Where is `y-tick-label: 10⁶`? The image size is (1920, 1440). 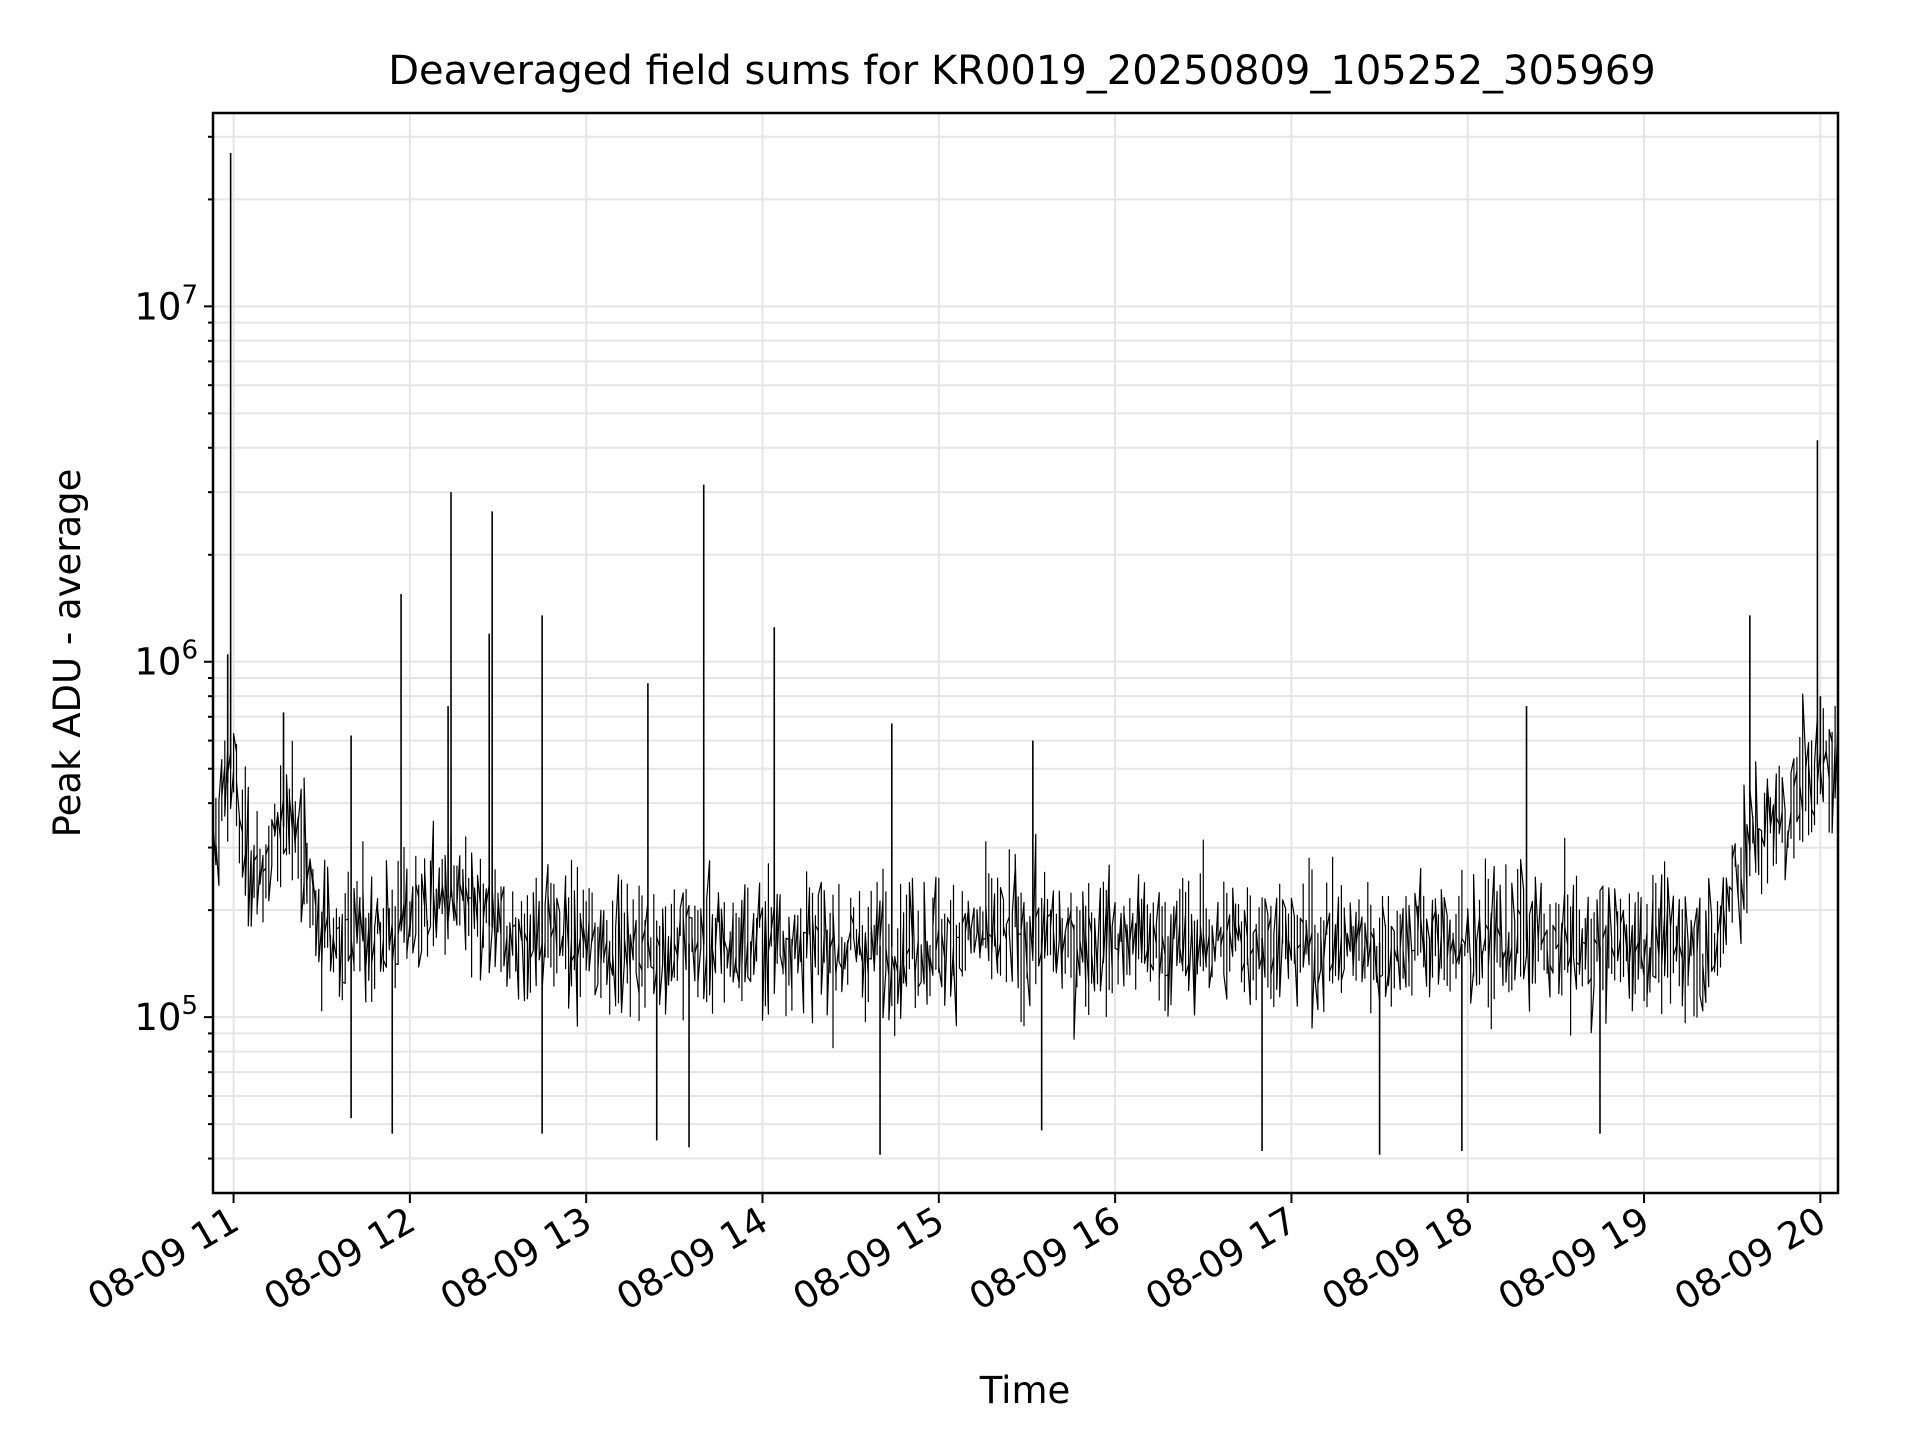 y-tick-label: 10⁶ is located at coordinates (166, 660).